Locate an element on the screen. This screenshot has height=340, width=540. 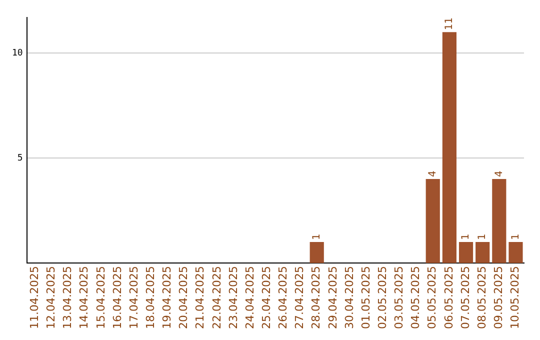
x-tick-label: 20.04.2025 is located at coordinates (183, 298).